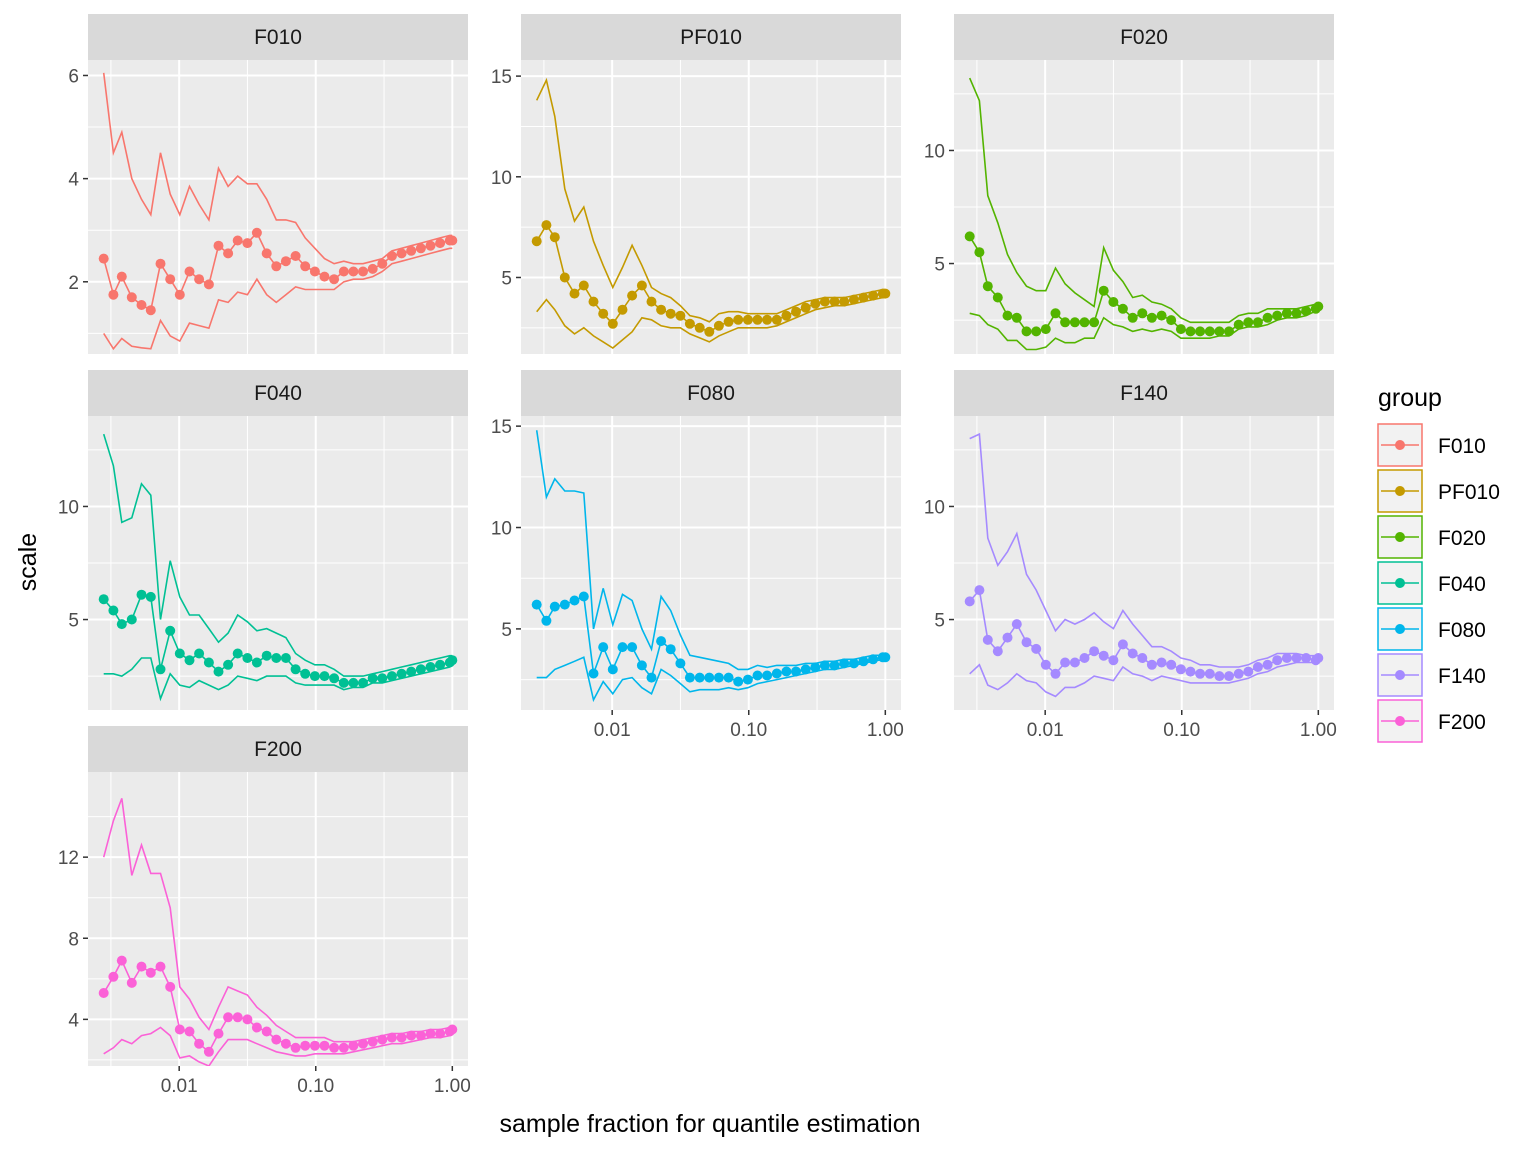 Image resolution: width=1536 pixels, height=1152 pixels. I want to click on series-f200, so click(278, 932).